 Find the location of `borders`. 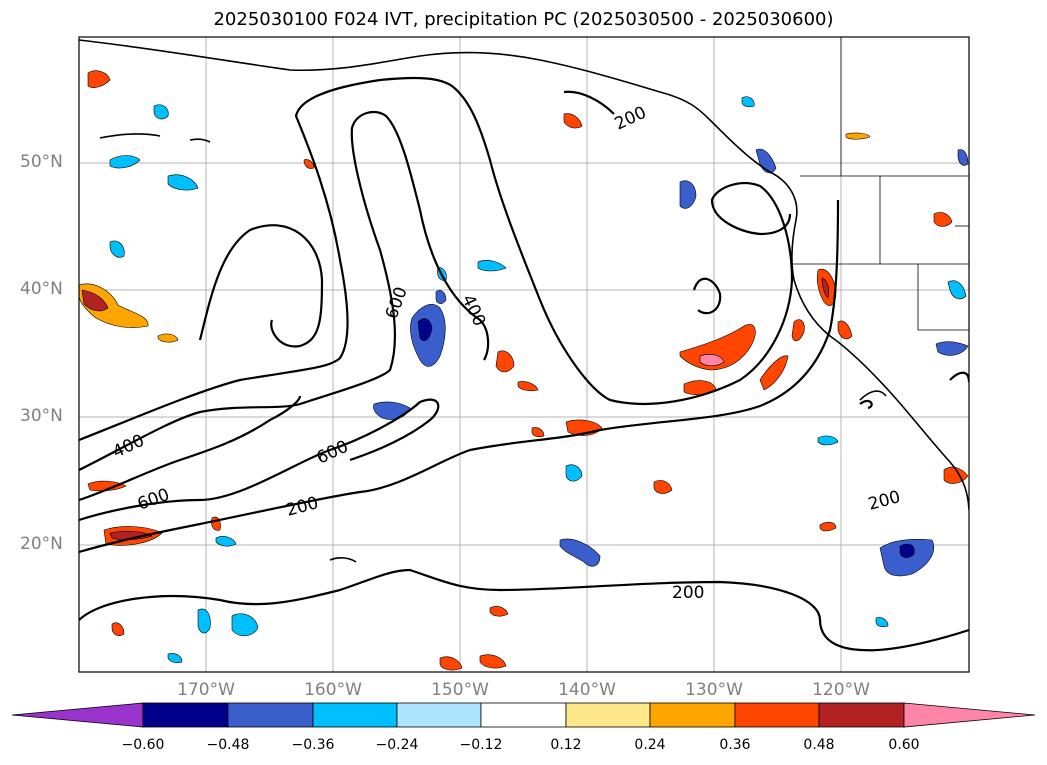

borders is located at coordinates (879, 184).